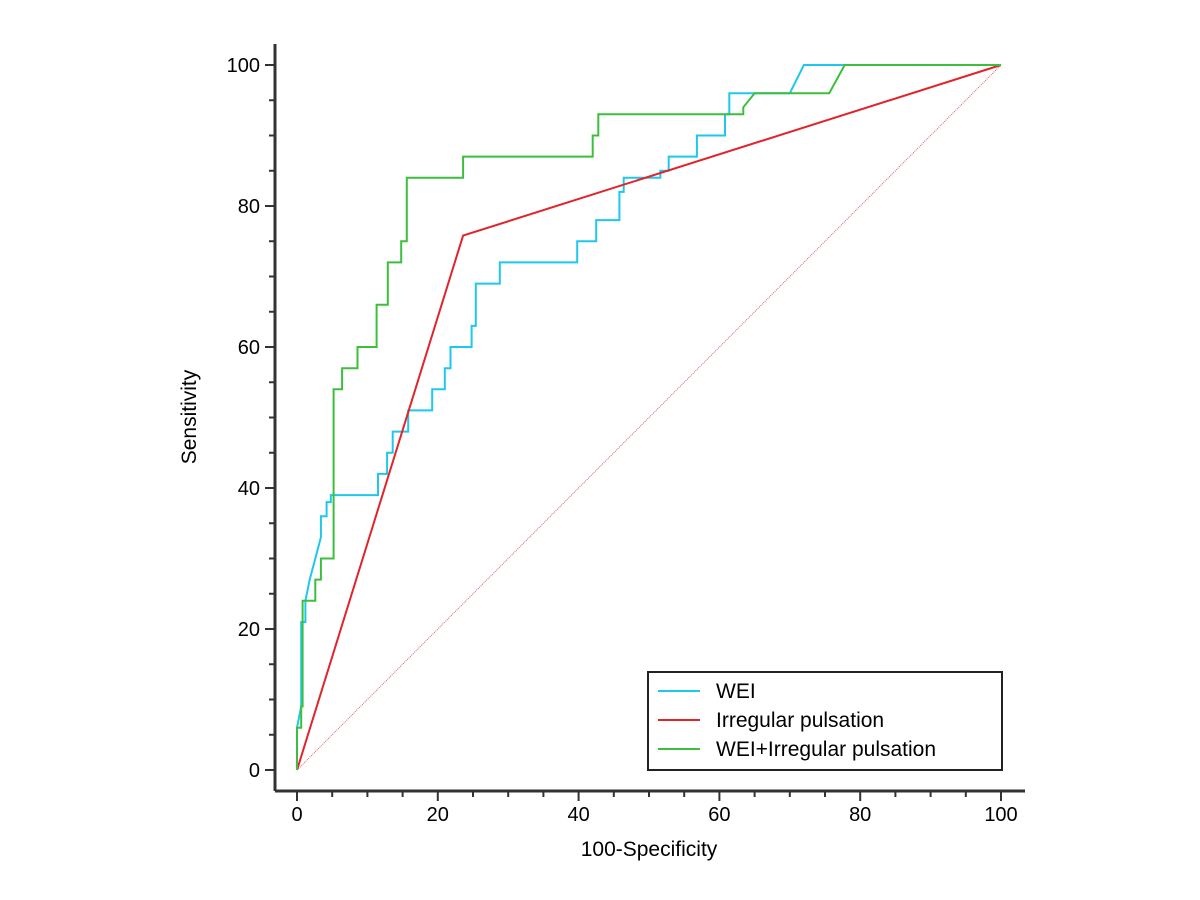 This screenshot has height=900, width=1200. I want to click on legend-label-irregular-pulsation: Irregular pulsation, so click(800, 720).